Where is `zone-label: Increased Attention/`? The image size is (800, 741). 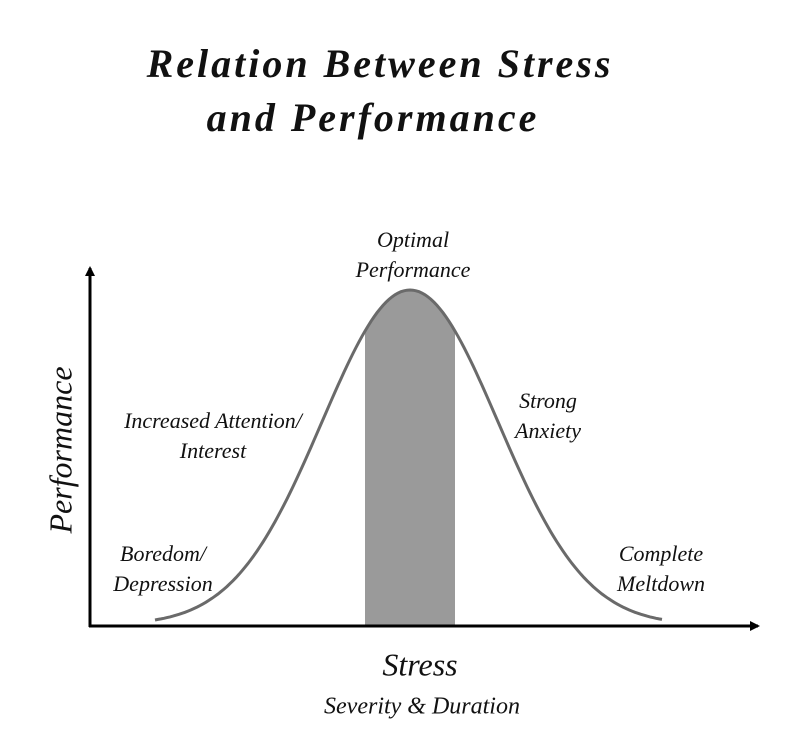
zone-label: Increased Attention/ is located at coordinates (213, 420).